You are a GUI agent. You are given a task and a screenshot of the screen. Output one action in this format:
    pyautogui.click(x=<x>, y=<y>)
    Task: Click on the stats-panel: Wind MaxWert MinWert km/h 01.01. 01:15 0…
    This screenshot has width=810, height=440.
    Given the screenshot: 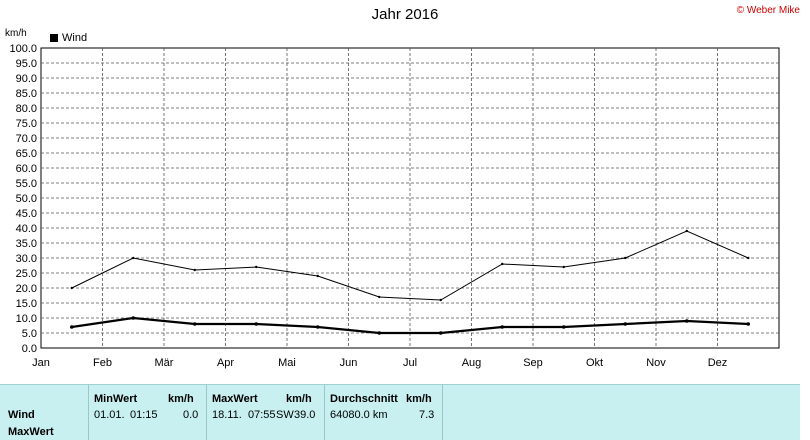 What is the action you would take?
    pyautogui.click(x=400, y=412)
    